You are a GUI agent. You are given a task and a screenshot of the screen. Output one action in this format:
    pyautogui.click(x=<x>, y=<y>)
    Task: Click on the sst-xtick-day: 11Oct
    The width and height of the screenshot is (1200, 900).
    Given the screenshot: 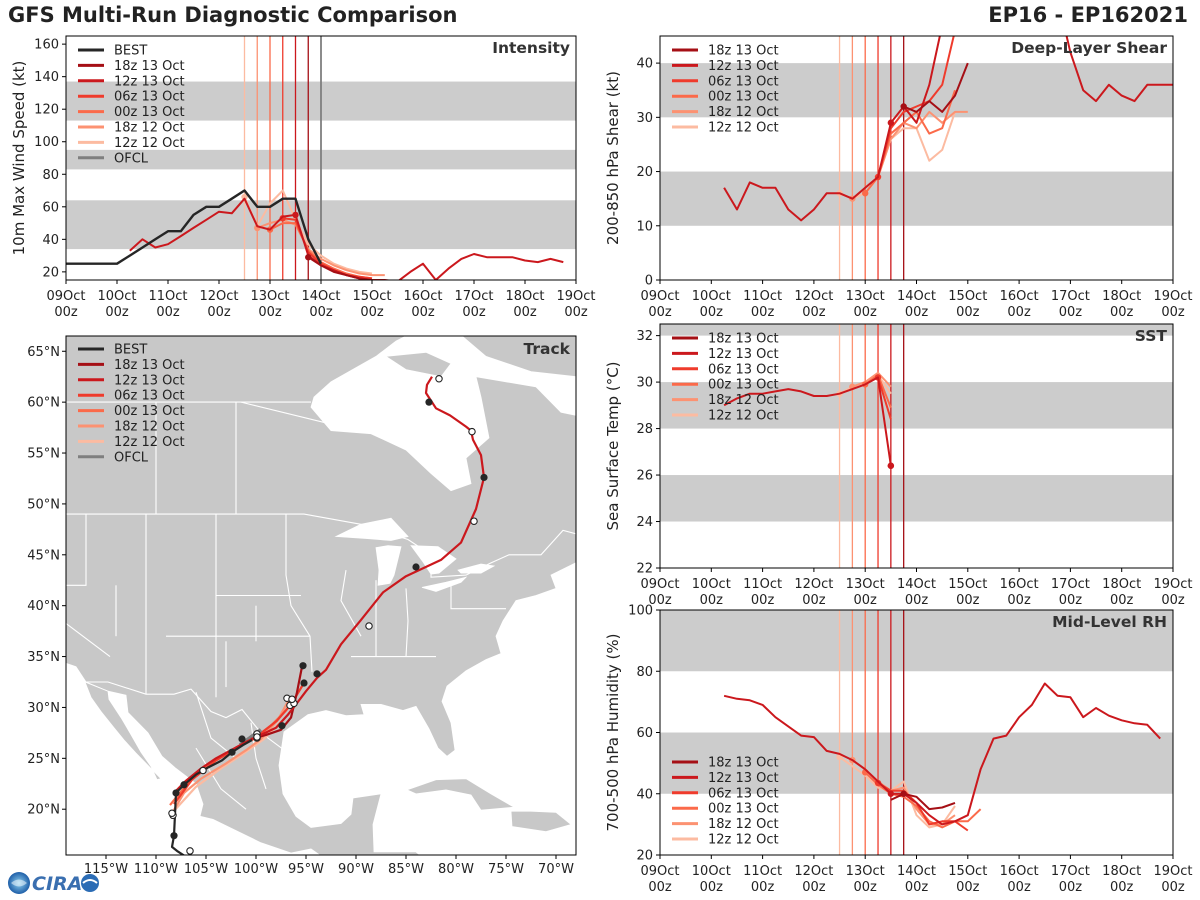 What is the action you would take?
    pyautogui.click(x=762, y=584)
    